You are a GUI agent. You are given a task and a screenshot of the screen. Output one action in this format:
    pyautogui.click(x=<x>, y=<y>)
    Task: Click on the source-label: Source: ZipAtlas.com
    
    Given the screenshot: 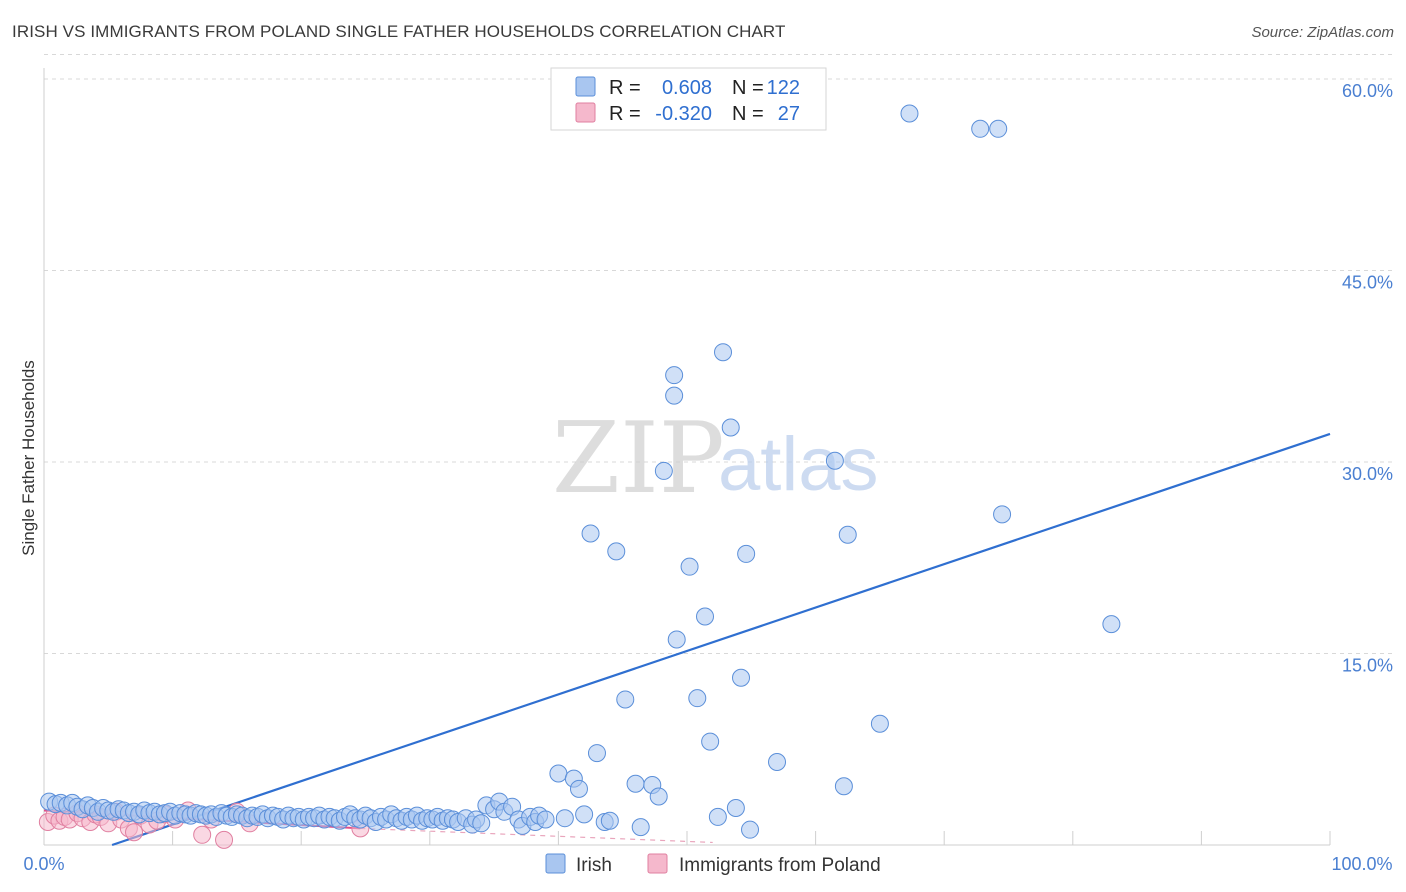 What is the action you would take?
    pyautogui.click(x=1322, y=32)
    